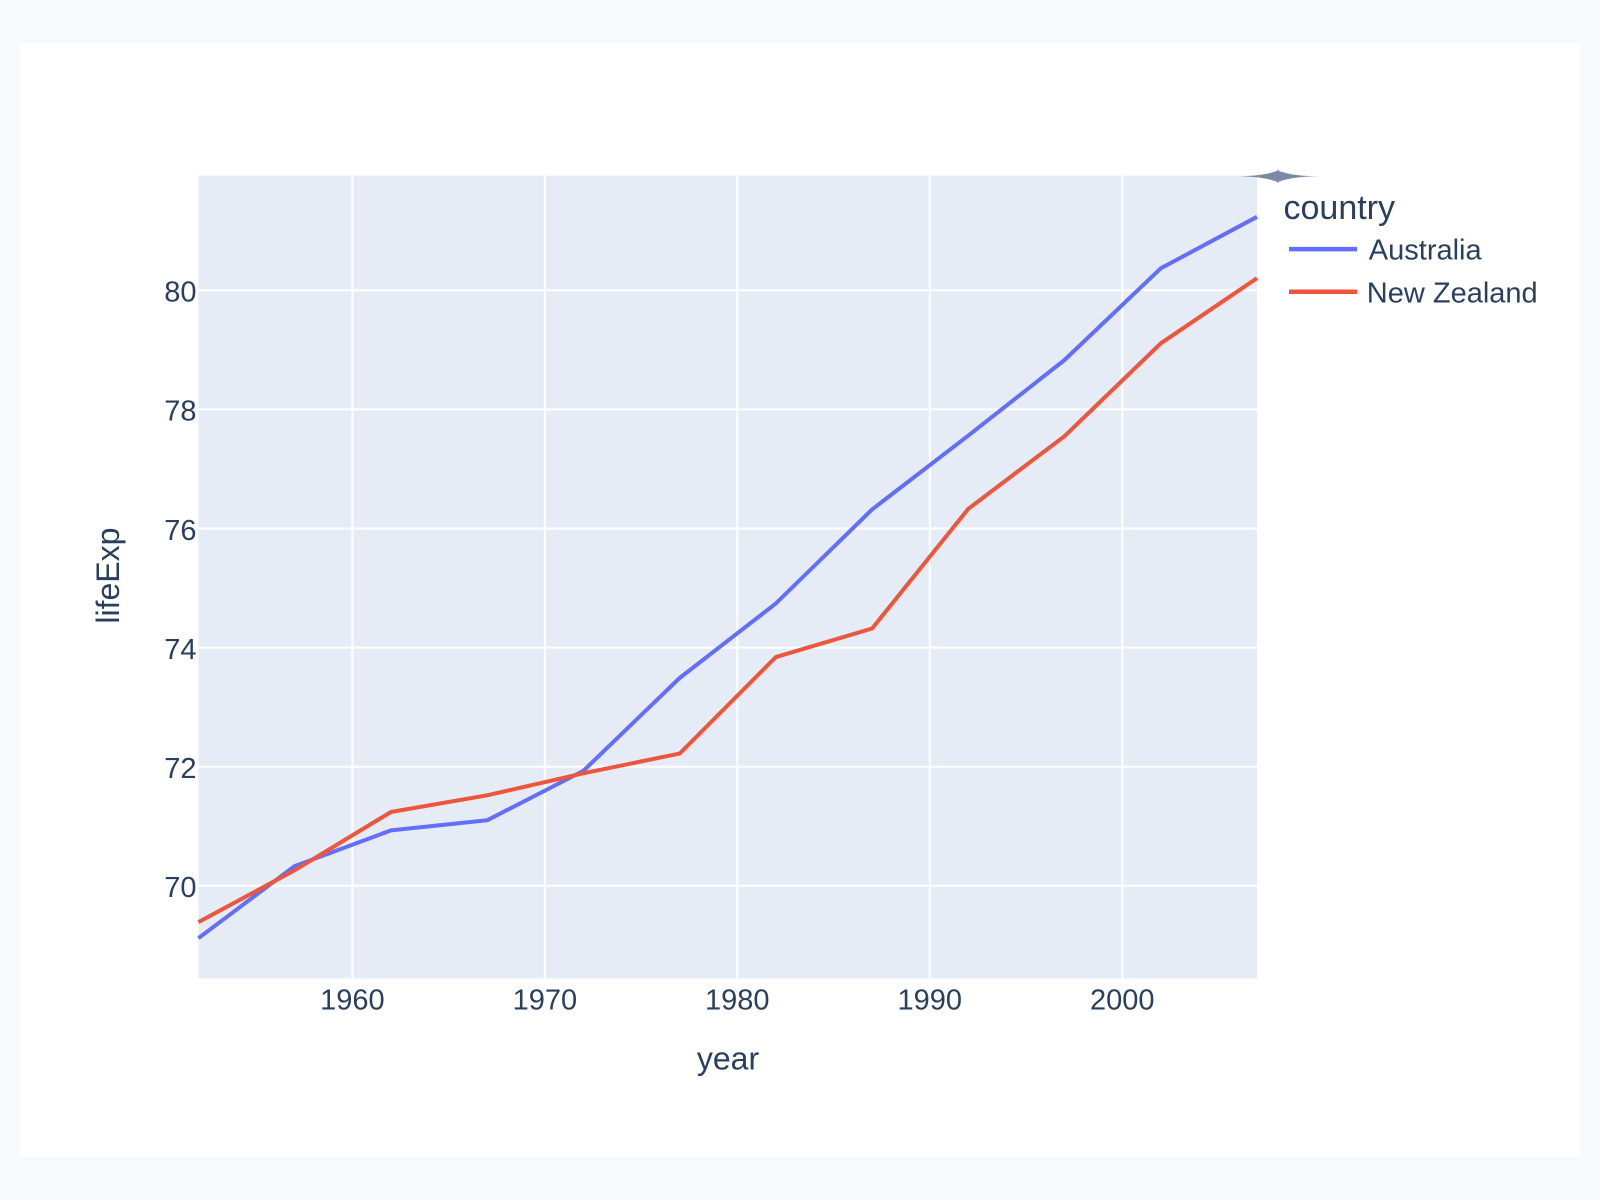  Describe the element at coordinates (1340, 208) in the screenshot. I see `svg-text: country` at that location.